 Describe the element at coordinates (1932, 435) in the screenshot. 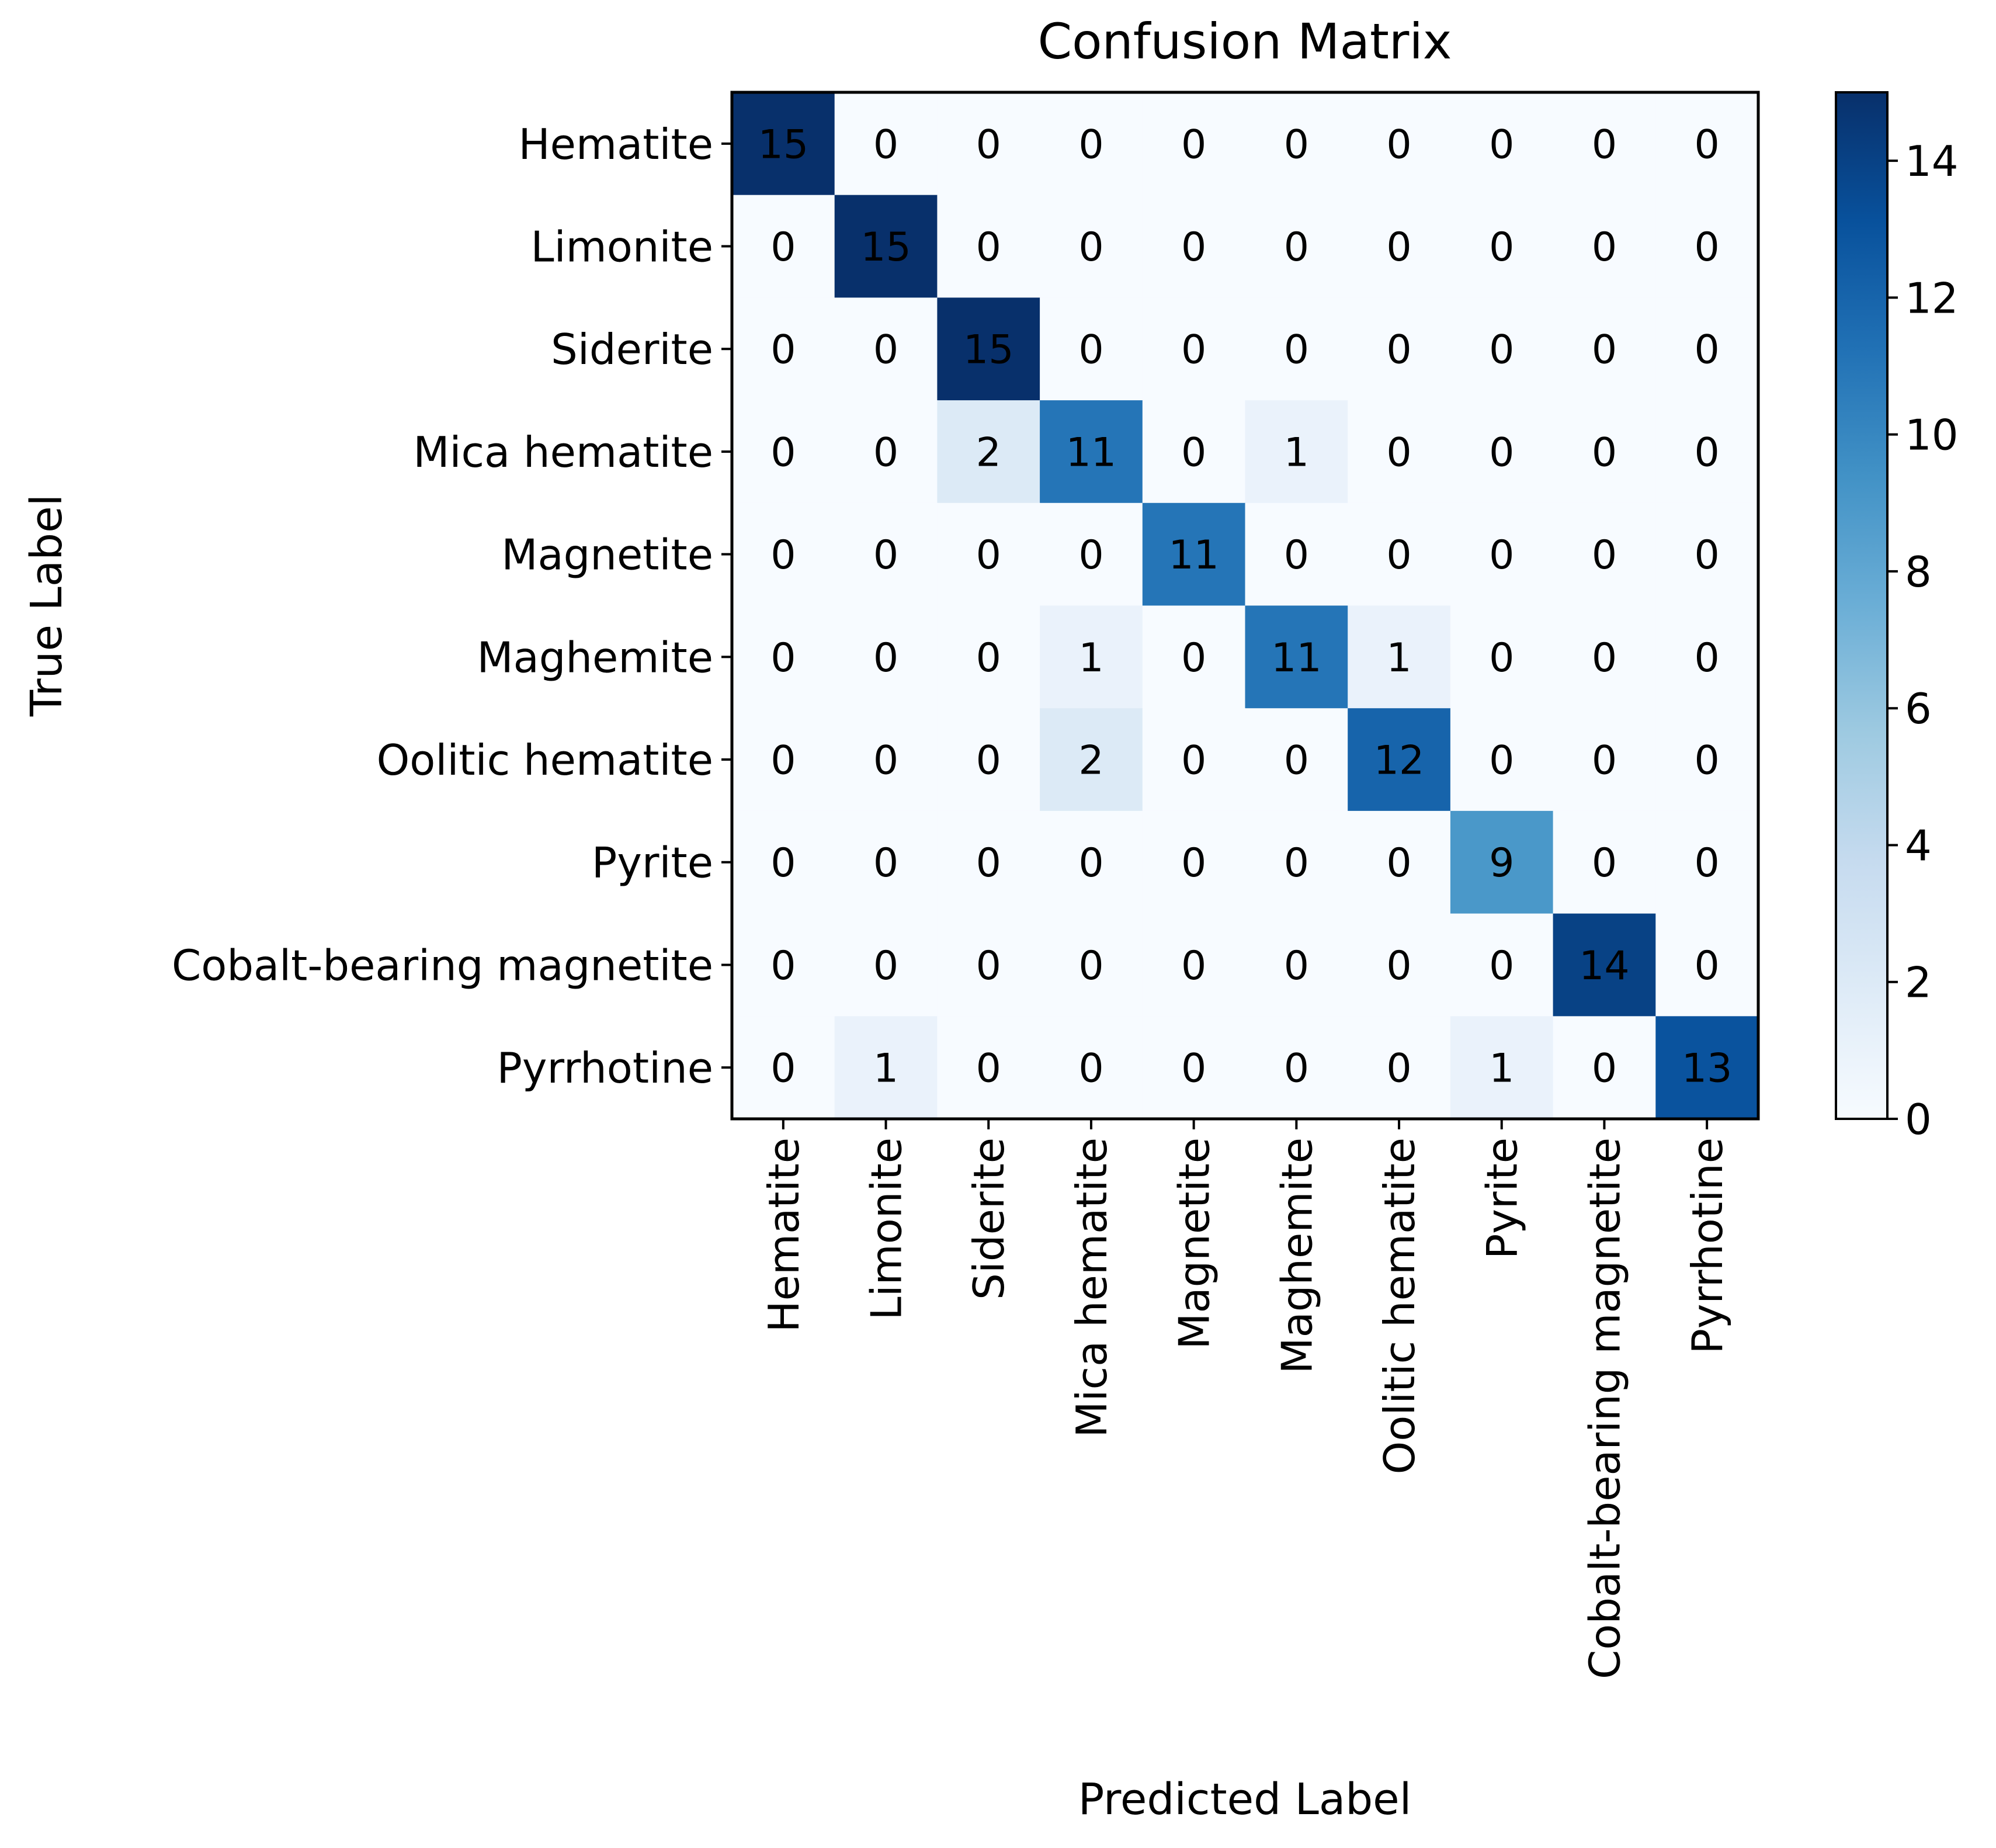

I see `colorbar-tick-label: 10` at that location.